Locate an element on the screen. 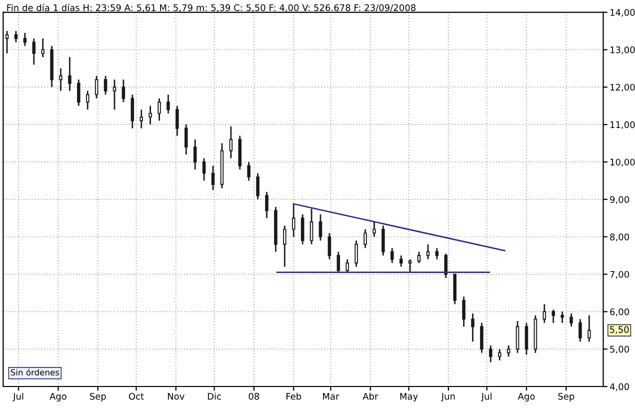 This screenshot has height=409, width=635. y-tick-label: 4,00 is located at coordinates (619, 387).